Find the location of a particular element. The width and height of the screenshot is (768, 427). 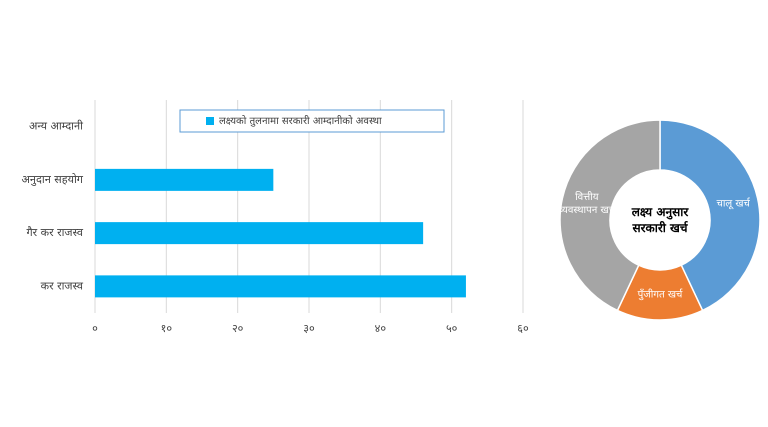

x-tick-label: २० is located at coordinates (238, 328).